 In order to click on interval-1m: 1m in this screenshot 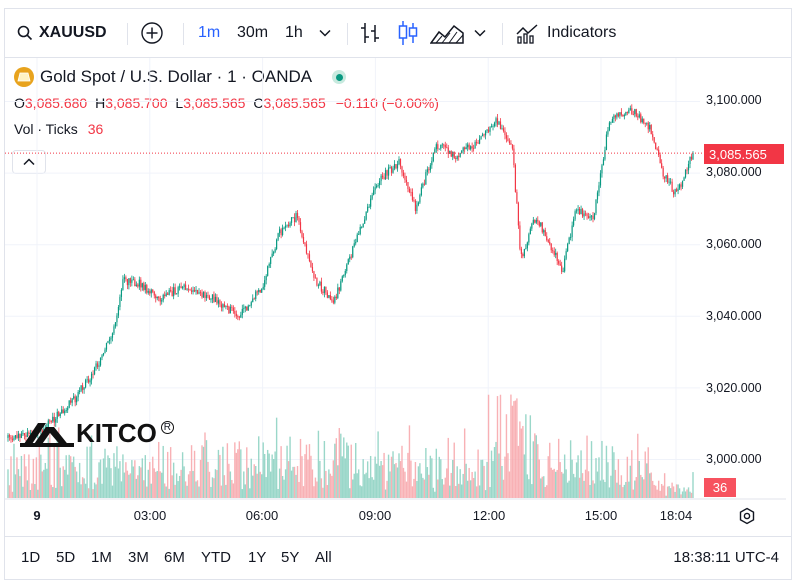, I will do `click(209, 32)`.